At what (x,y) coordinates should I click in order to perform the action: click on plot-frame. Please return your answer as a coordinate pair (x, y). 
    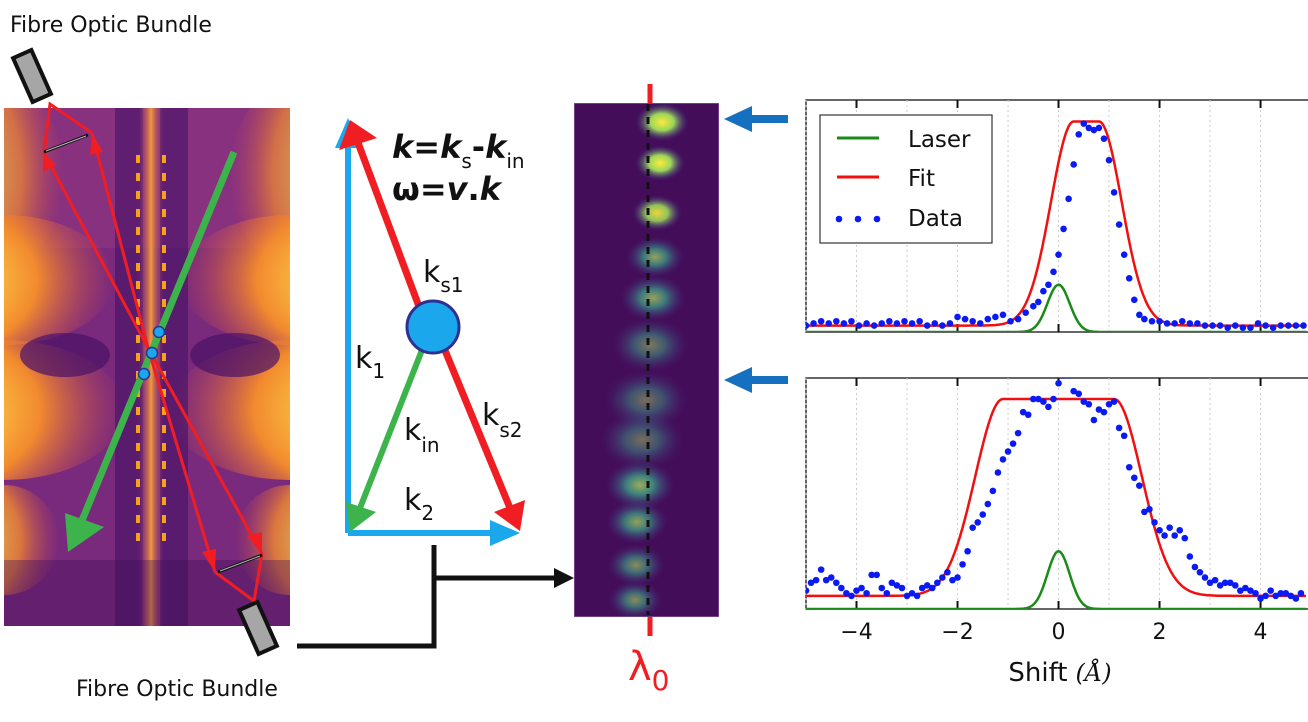
    Looking at the image, I should click on (1056, 493).